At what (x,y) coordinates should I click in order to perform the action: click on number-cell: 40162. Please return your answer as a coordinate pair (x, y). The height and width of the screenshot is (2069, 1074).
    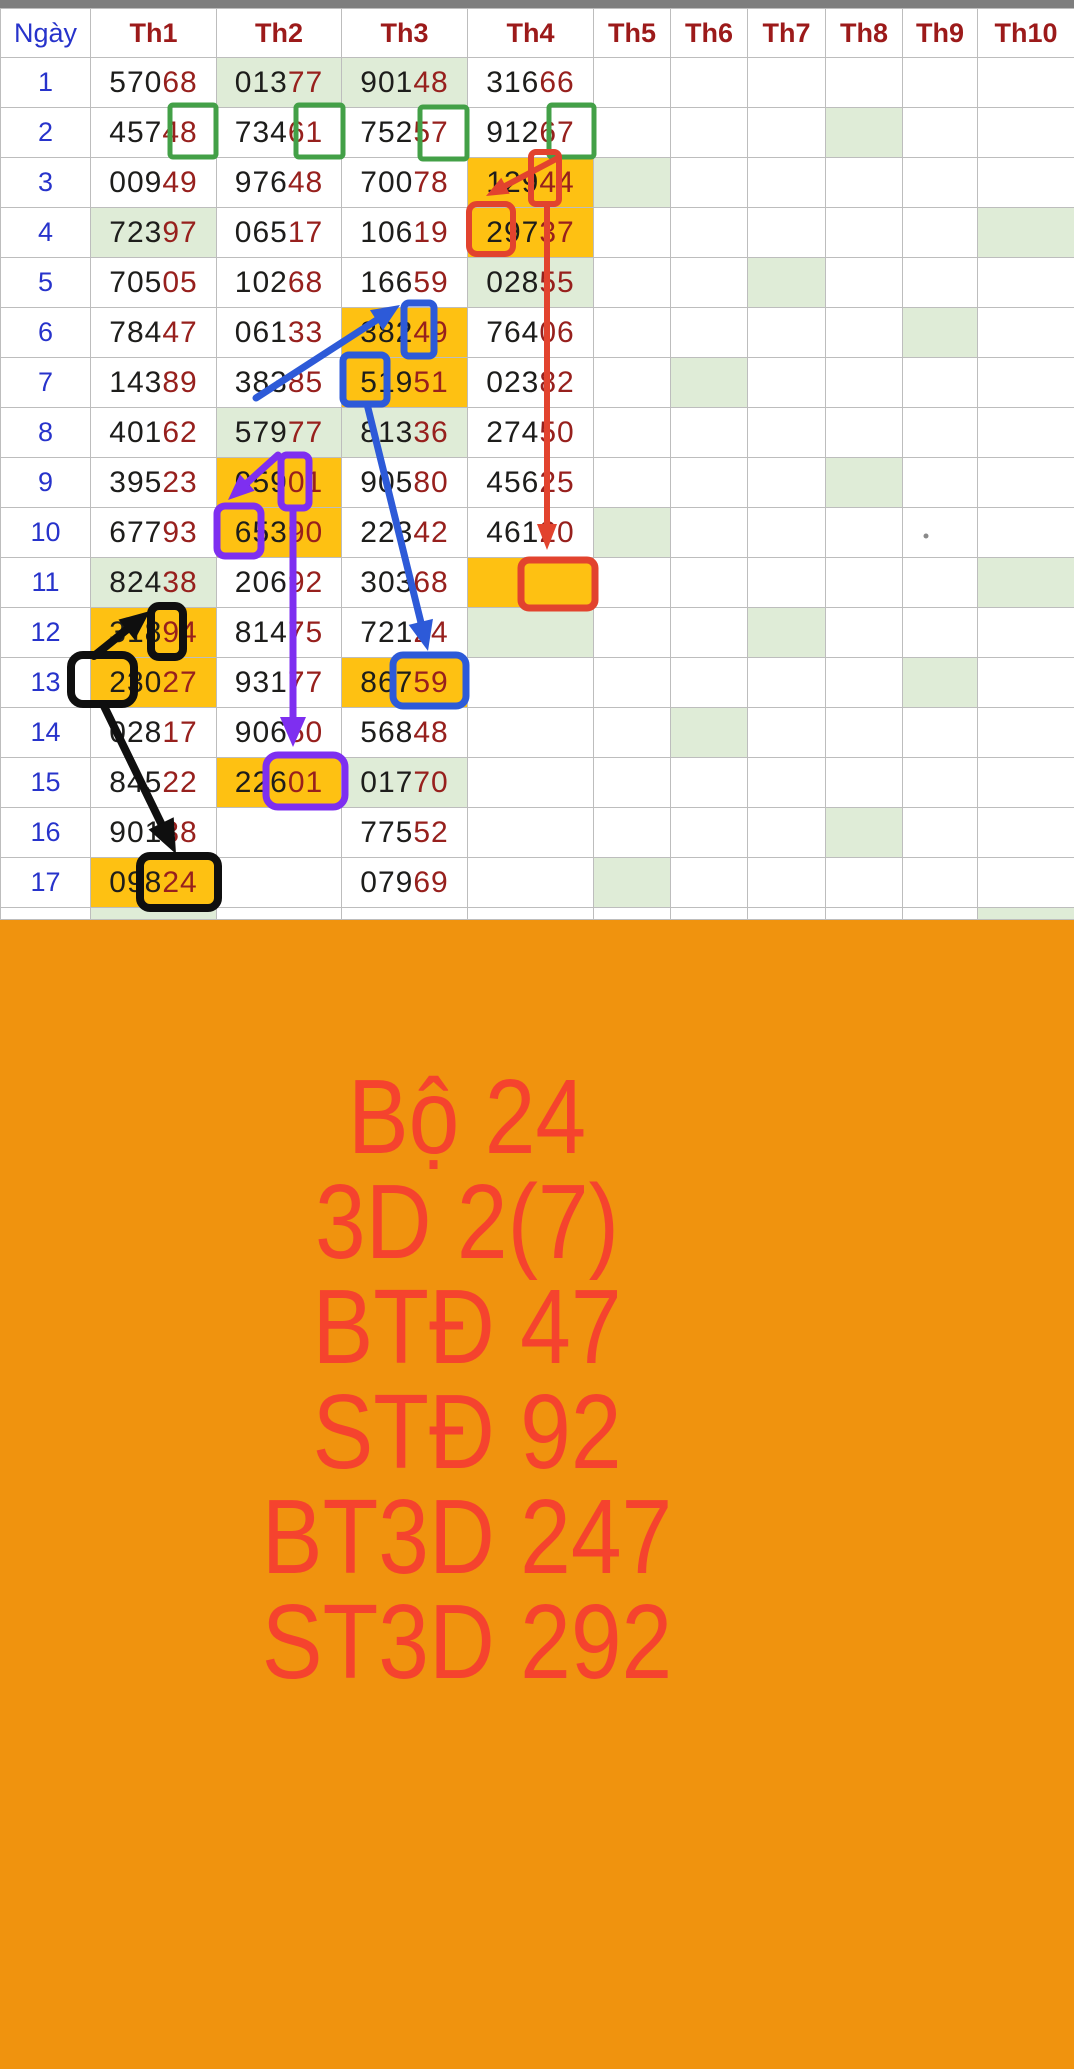
    Looking at the image, I should click on (153, 432).